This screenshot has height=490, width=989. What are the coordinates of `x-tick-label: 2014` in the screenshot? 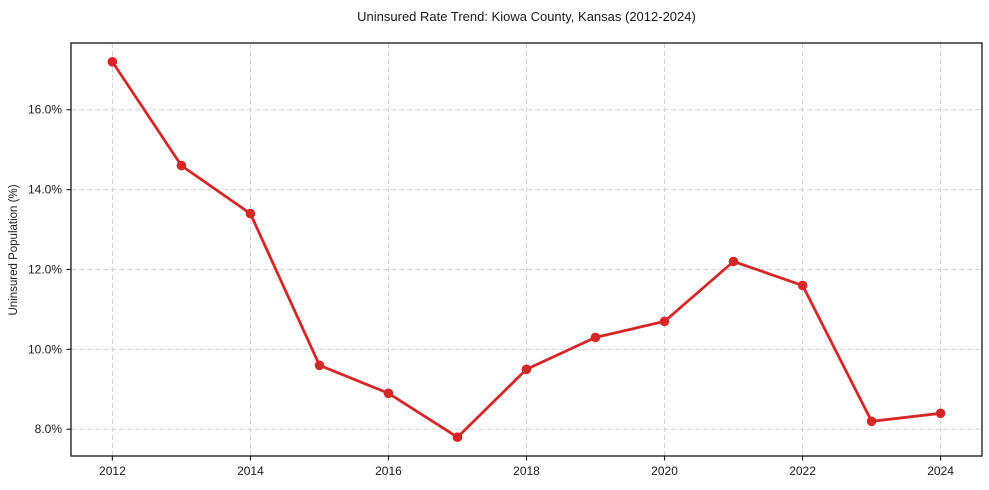 It's located at (250, 471).